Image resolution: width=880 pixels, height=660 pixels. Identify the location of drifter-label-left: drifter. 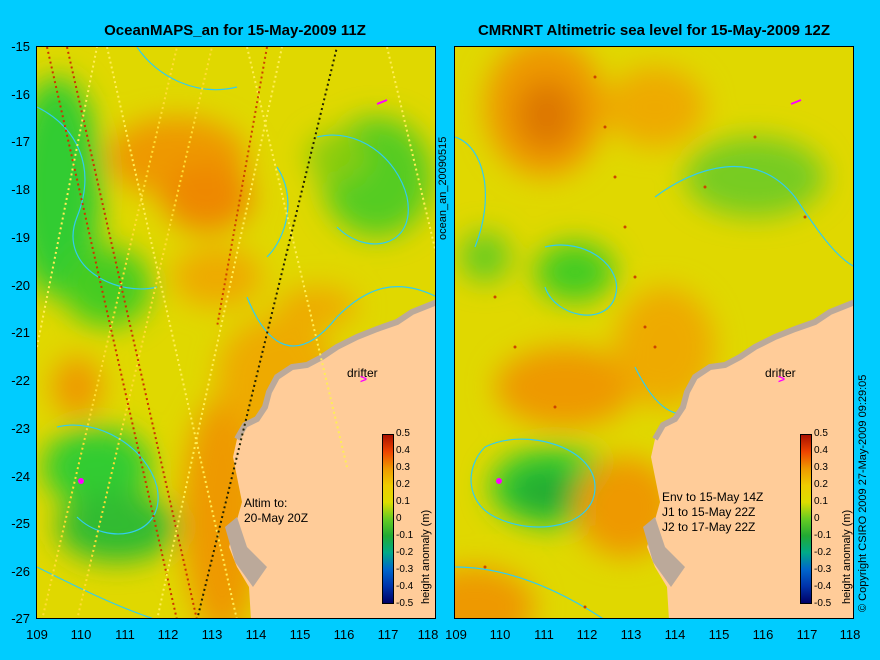
(362, 373).